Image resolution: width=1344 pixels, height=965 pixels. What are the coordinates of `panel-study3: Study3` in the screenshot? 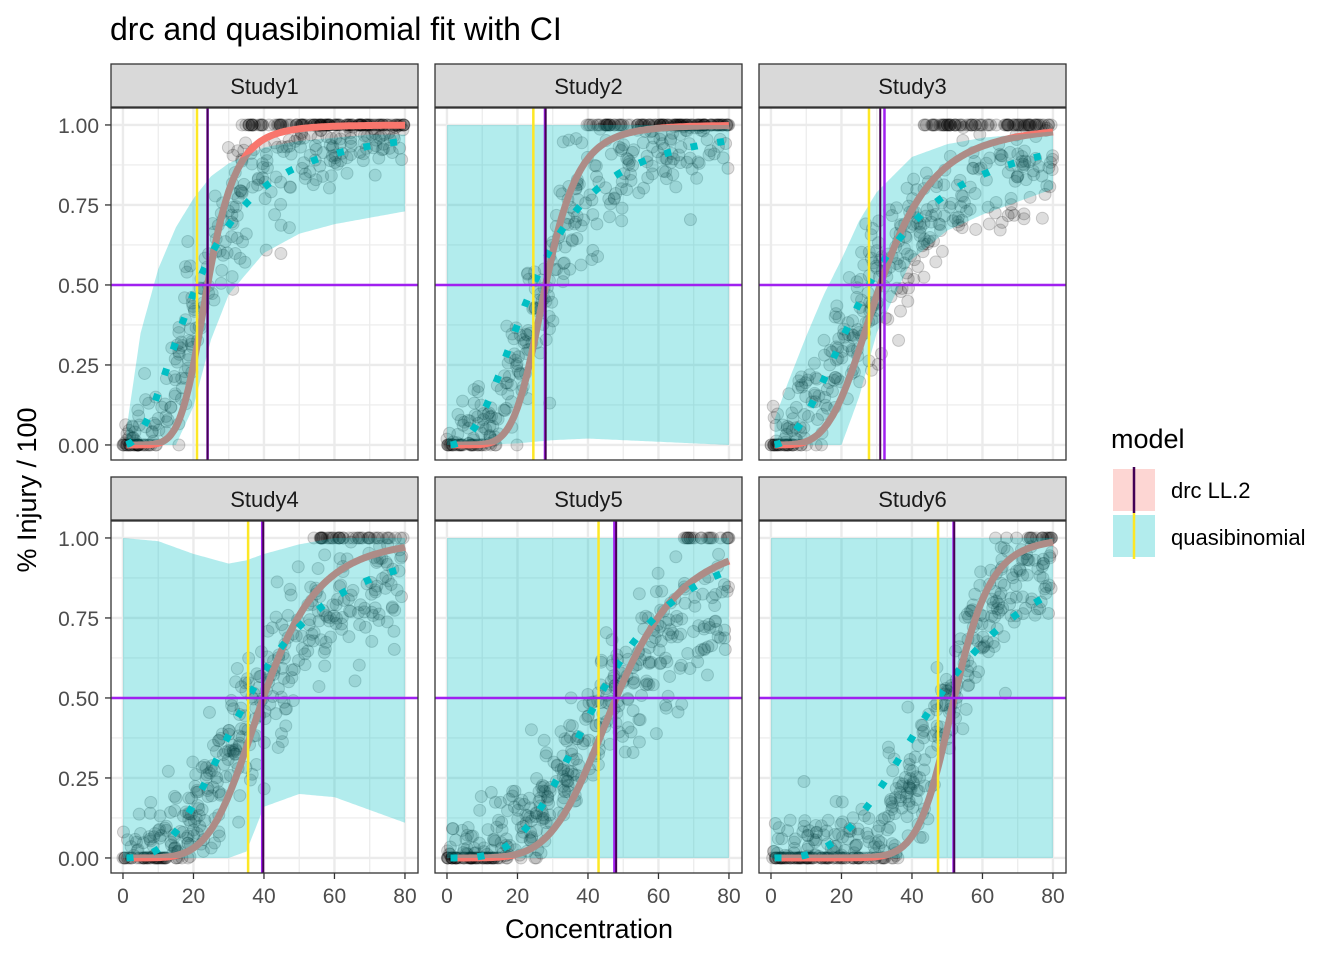 It's located at (912, 262).